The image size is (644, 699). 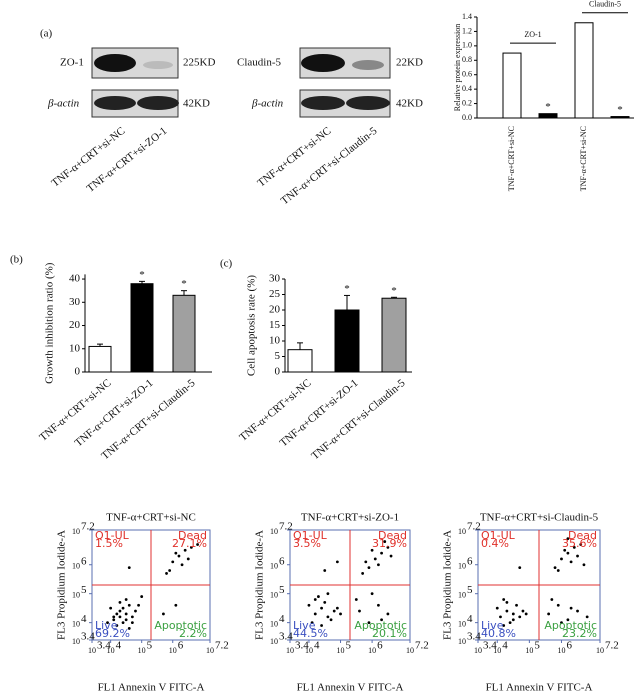 What do you see at coordinates (539, 518) in the screenshot?
I see `plot-title: TNF-α+CRT+si-Claudin-5` at bounding box center [539, 518].